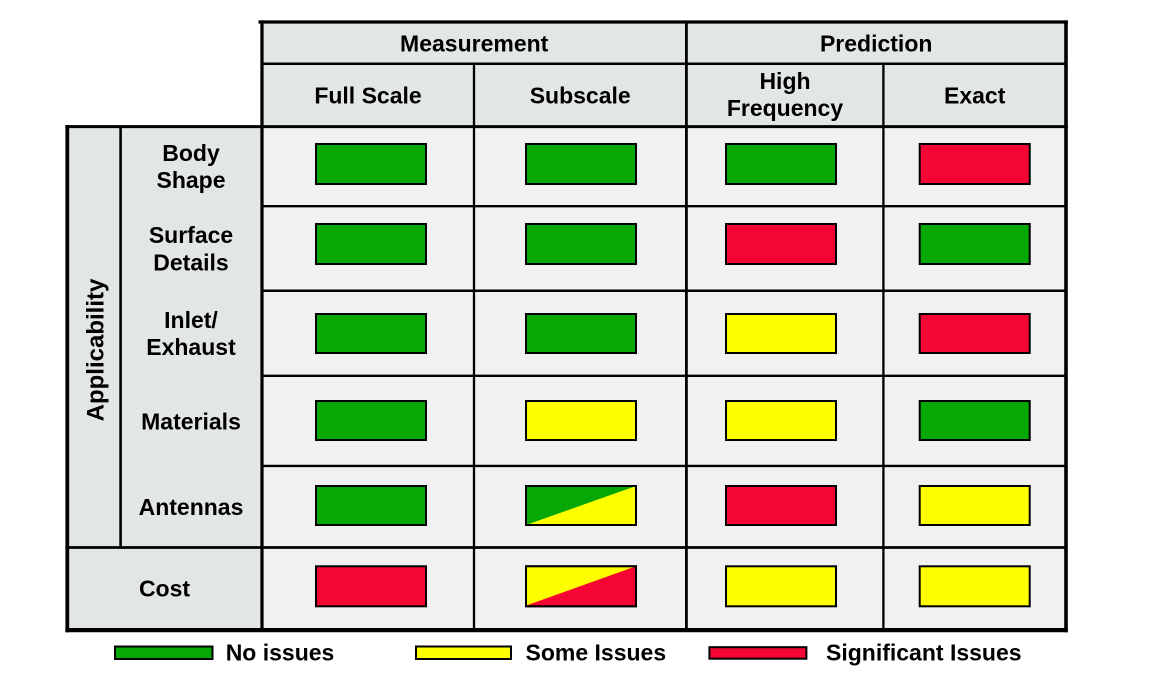 This screenshot has width=1155, height=681. I want to click on svg-text: Shape, so click(190, 180).